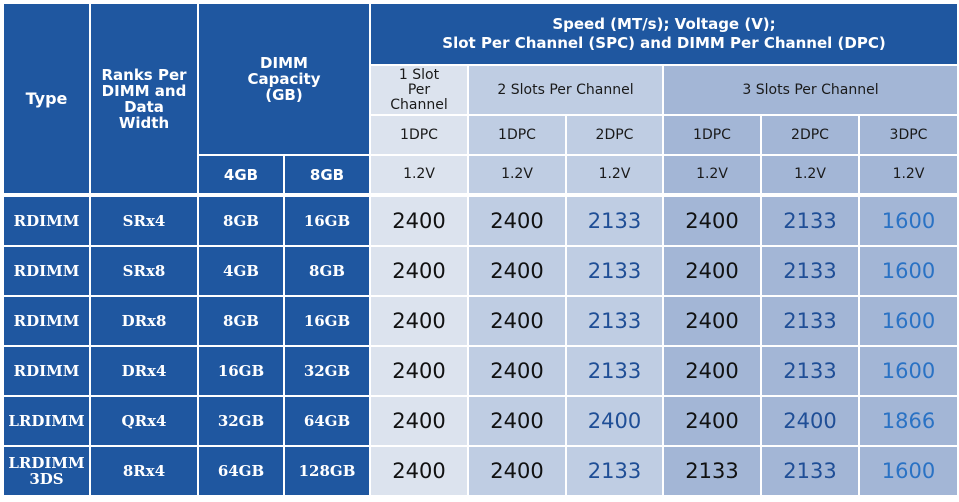  What do you see at coordinates (242, 272) in the screenshot?
I see `row-cap-4gb: 4GB` at bounding box center [242, 272].